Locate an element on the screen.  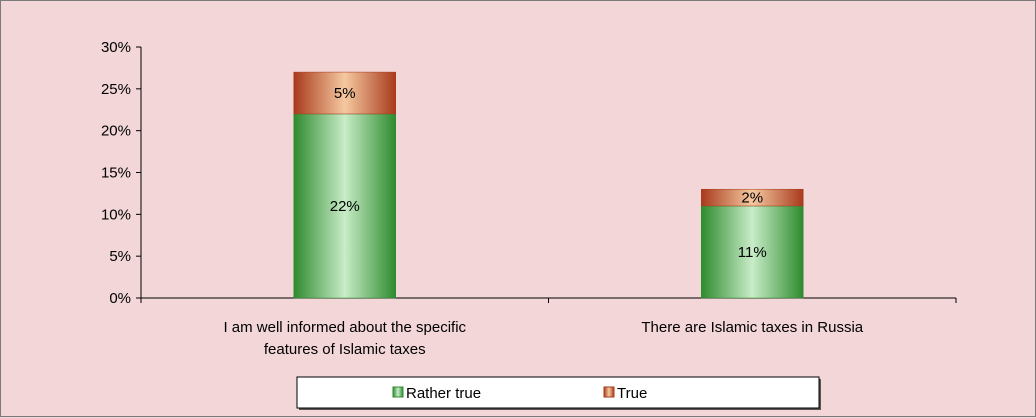
data-label: 22% is located at coordinates (345, 206).